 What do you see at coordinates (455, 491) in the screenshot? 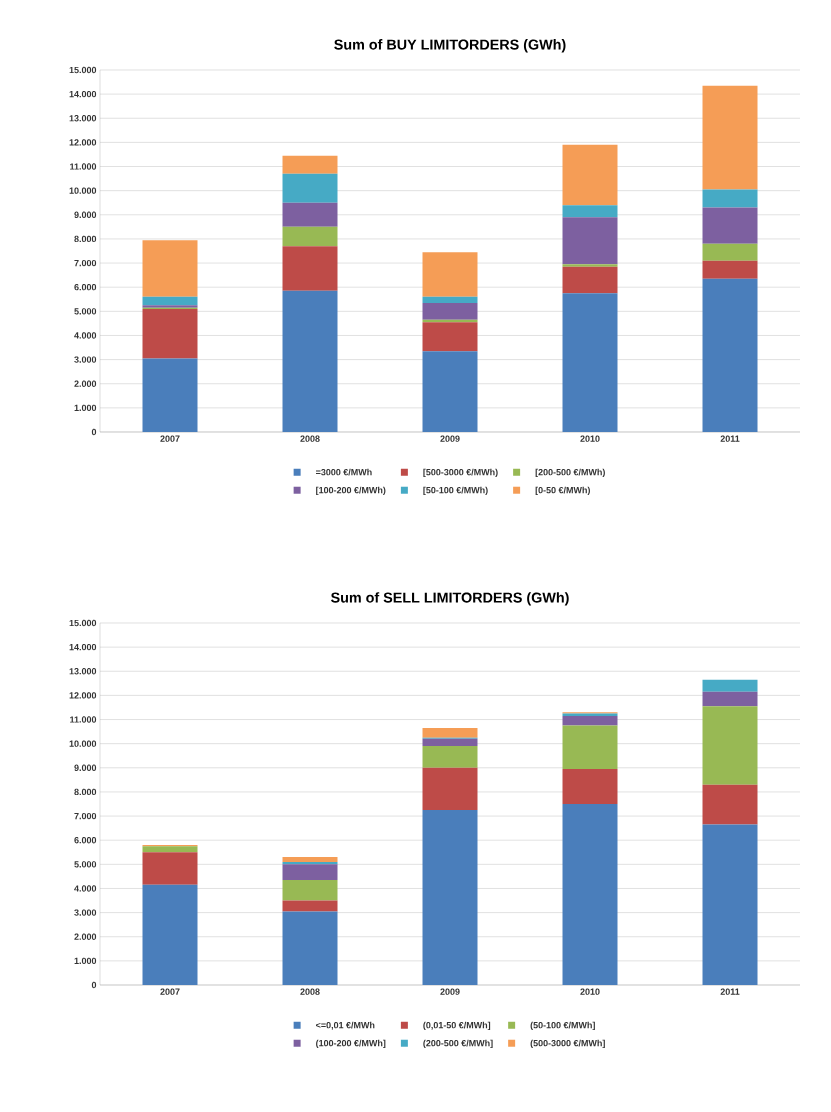
I see `legend-label: [50-100 €/MWh)` at bounding box center [455, 491].